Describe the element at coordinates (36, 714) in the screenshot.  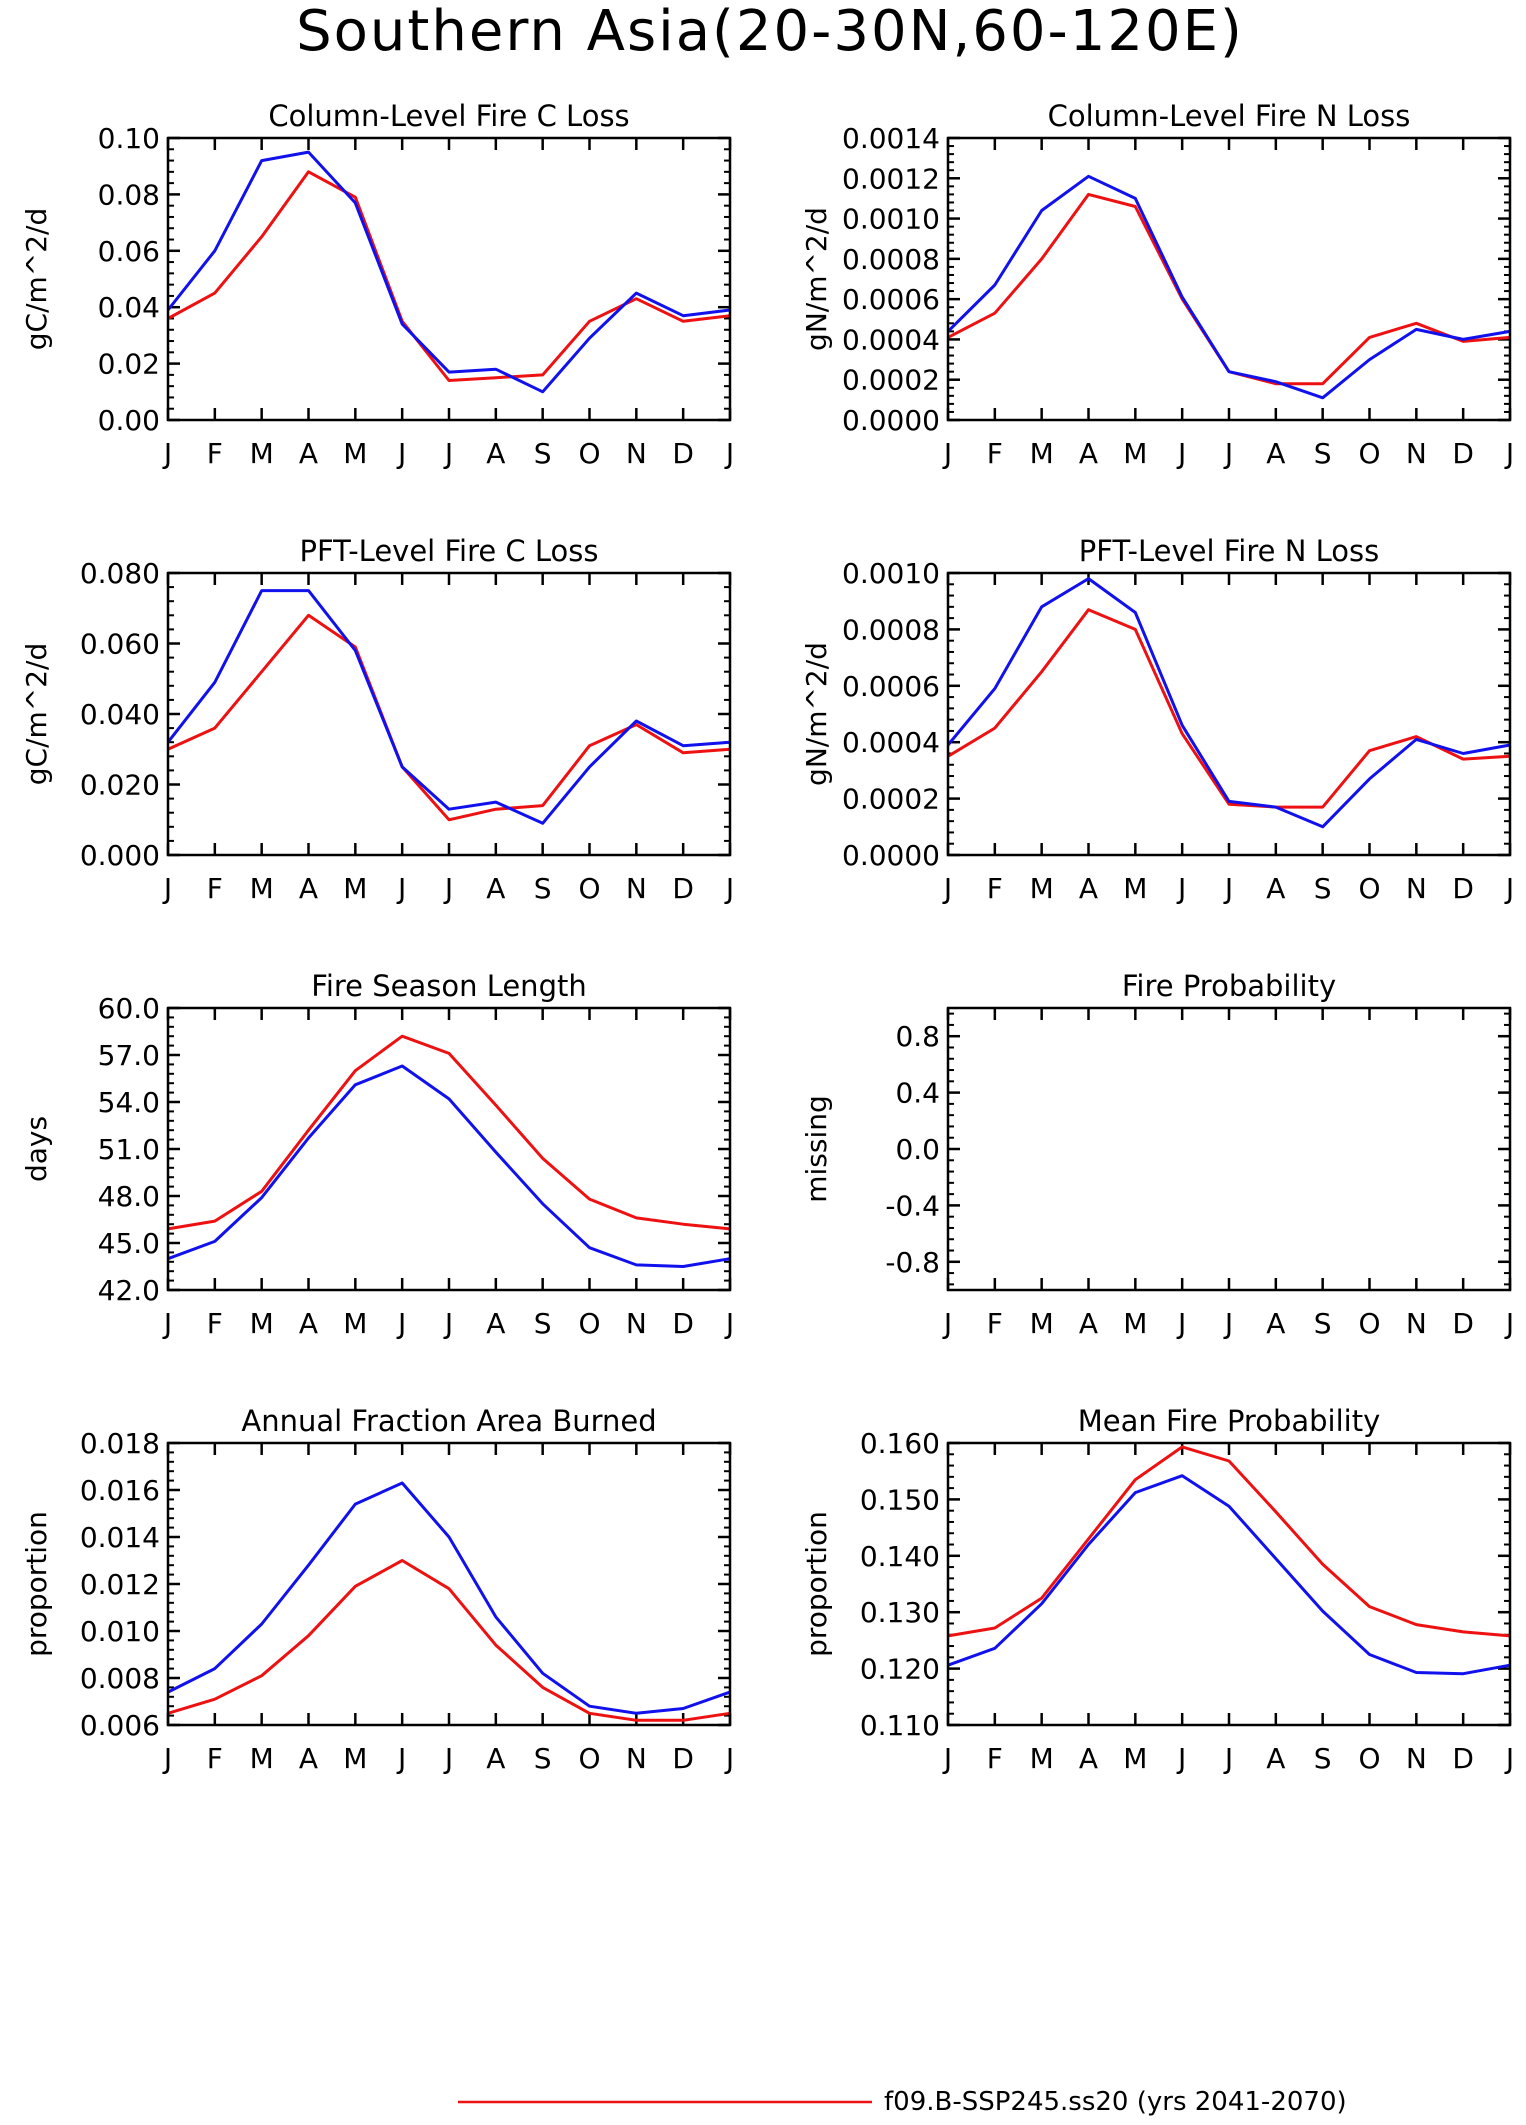
I see `y-axis-label: gC/m^2/d` at that location.